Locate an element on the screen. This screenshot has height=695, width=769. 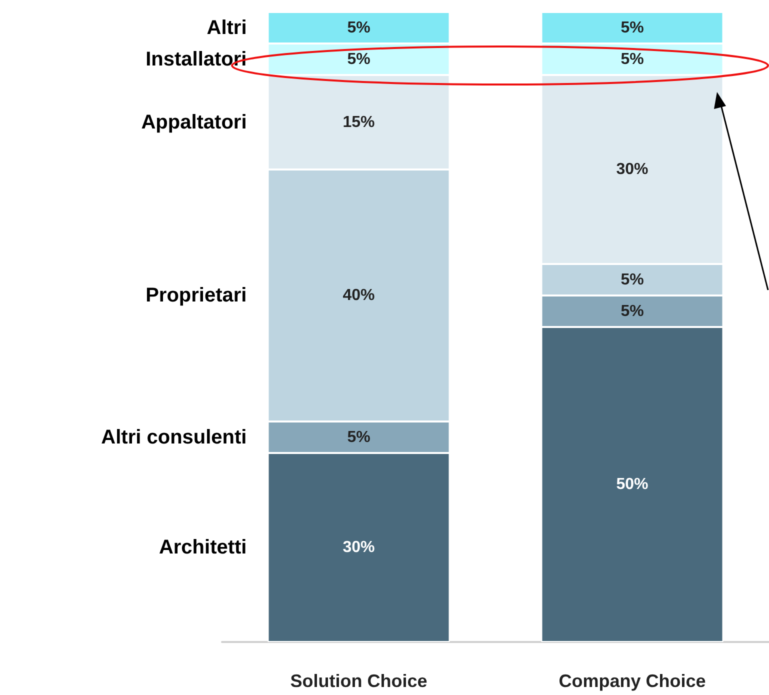
series-label: Altri is located at coordinates (226, 27).